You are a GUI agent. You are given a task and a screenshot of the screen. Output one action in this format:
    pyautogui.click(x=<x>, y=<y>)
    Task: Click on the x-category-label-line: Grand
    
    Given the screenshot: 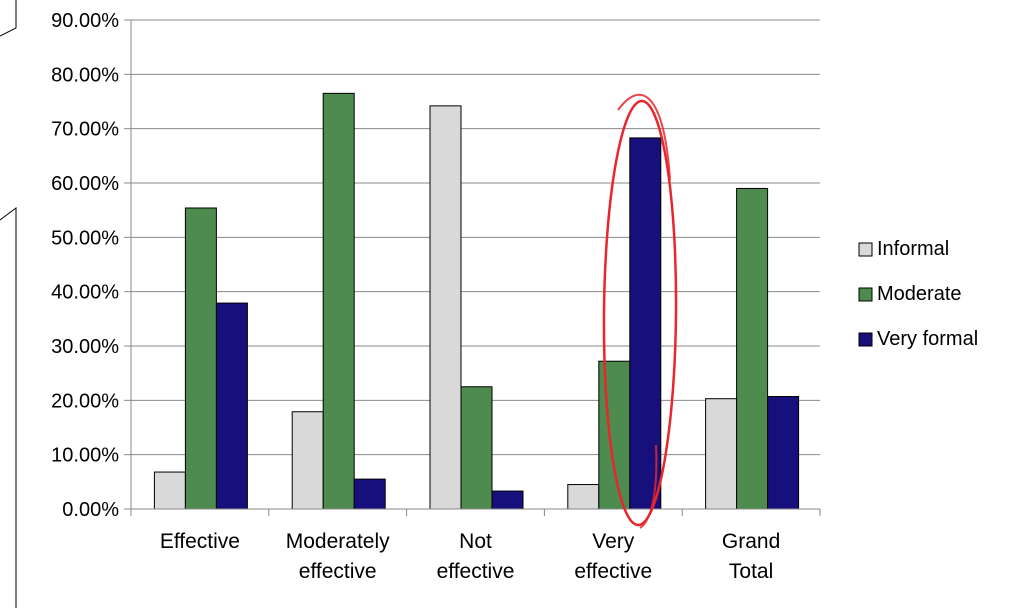 What is the action you would take?
    pyautogui.click(x=751, y=541)
    